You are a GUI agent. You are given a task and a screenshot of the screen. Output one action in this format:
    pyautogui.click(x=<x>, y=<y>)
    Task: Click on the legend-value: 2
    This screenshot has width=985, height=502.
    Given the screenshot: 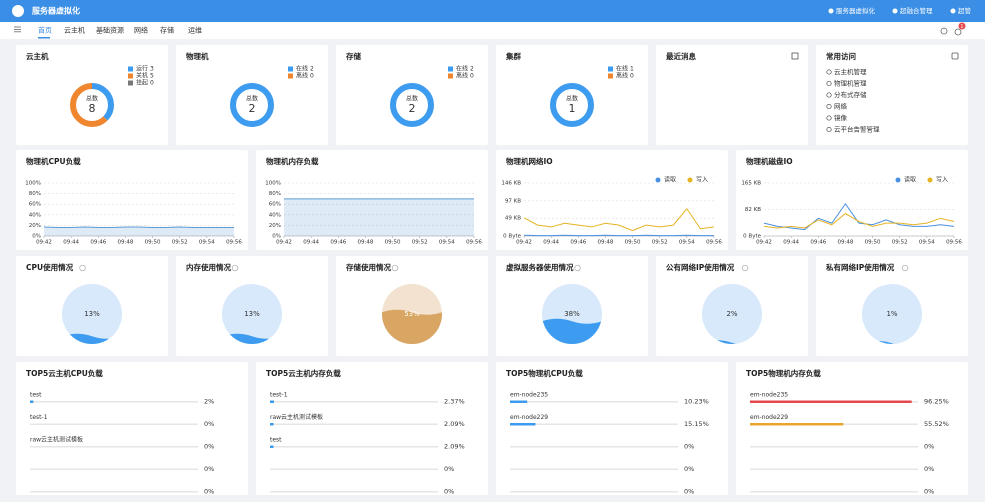 What is the action you would take?
    pyautogui.click(x=472, y=69)
    